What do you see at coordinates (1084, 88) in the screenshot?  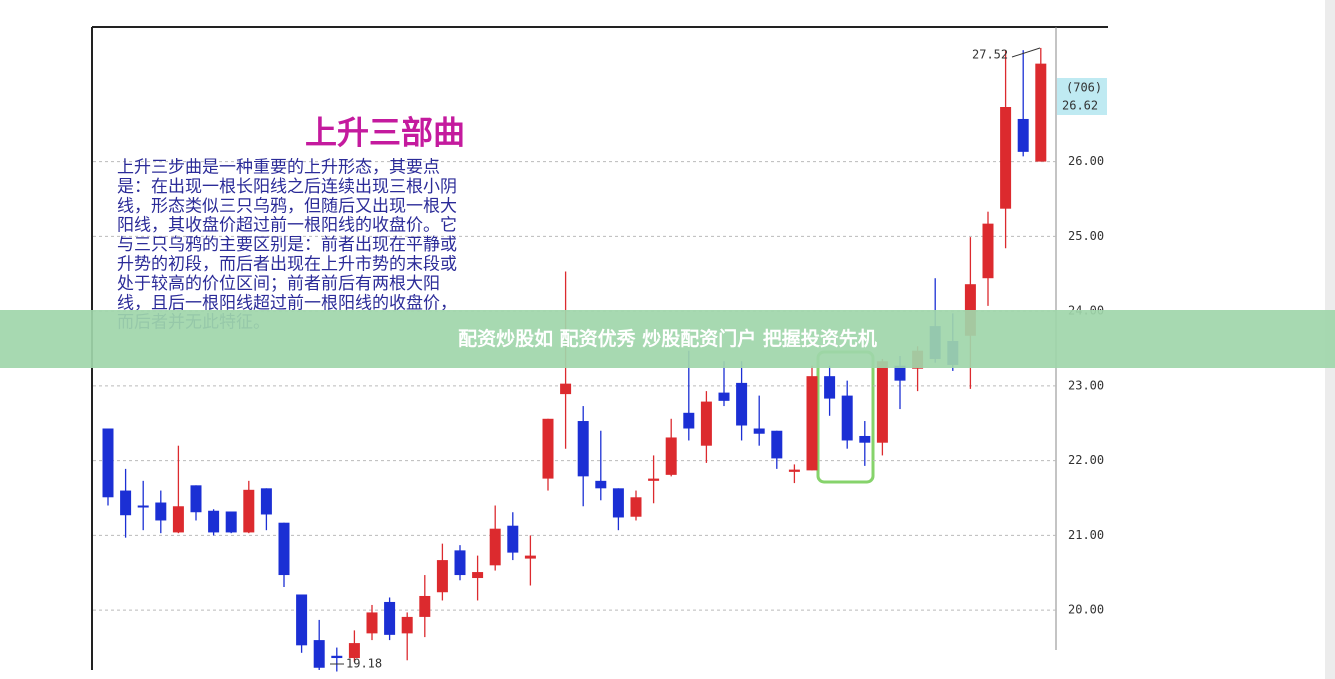 I see `price-box-label: (706)` at bounding box center [1084, 88].